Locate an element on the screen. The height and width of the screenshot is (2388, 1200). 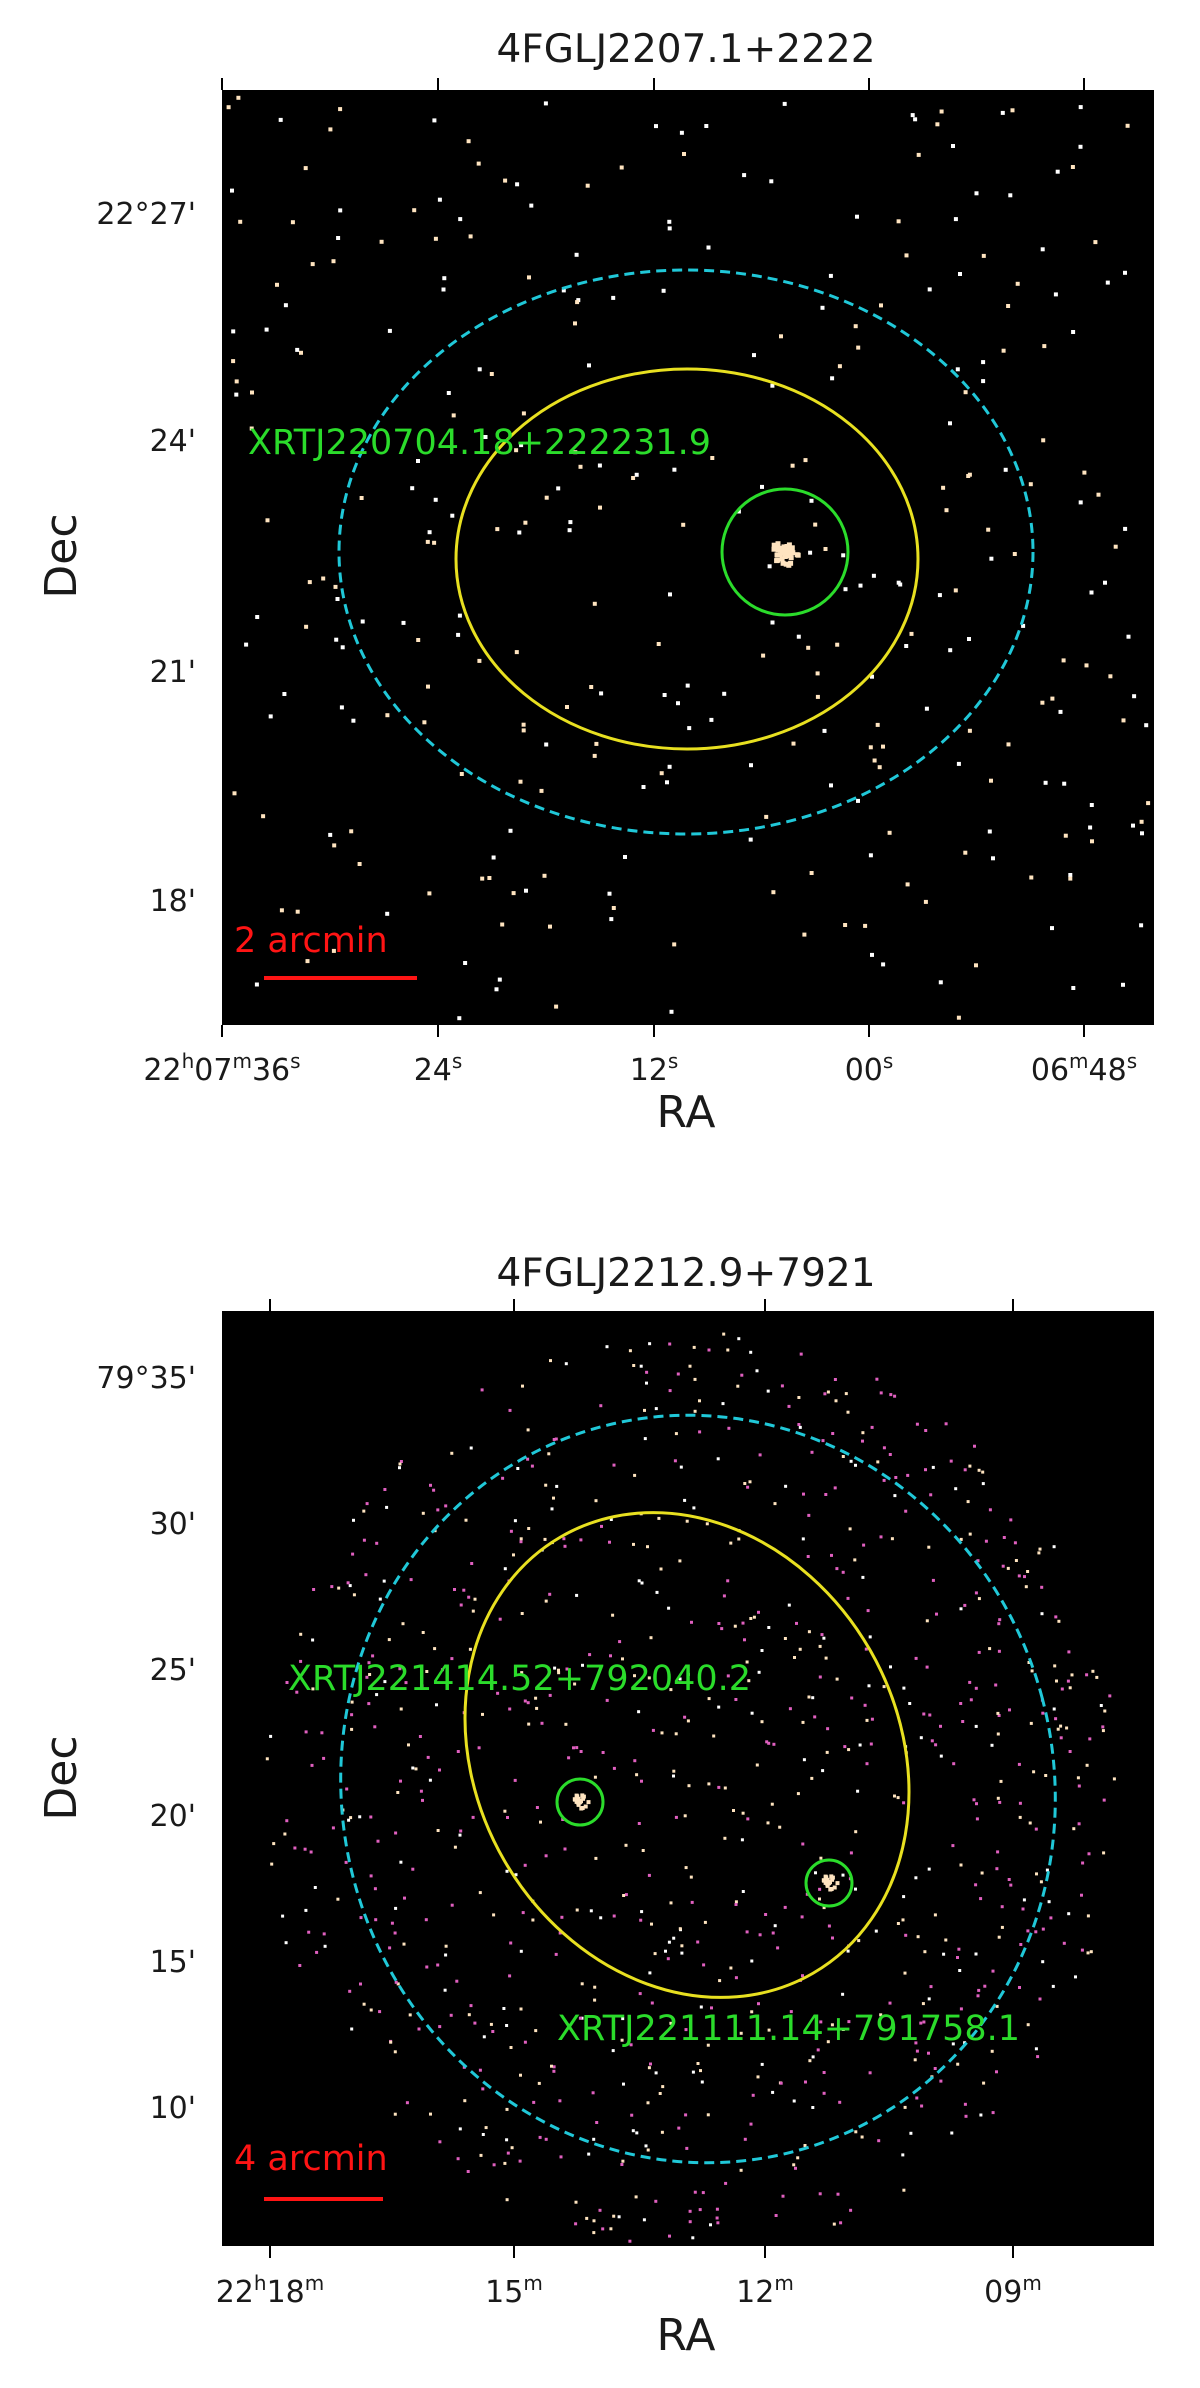
panel-2-dec-tick-label: 15' is located at coordinates (173, 1962).